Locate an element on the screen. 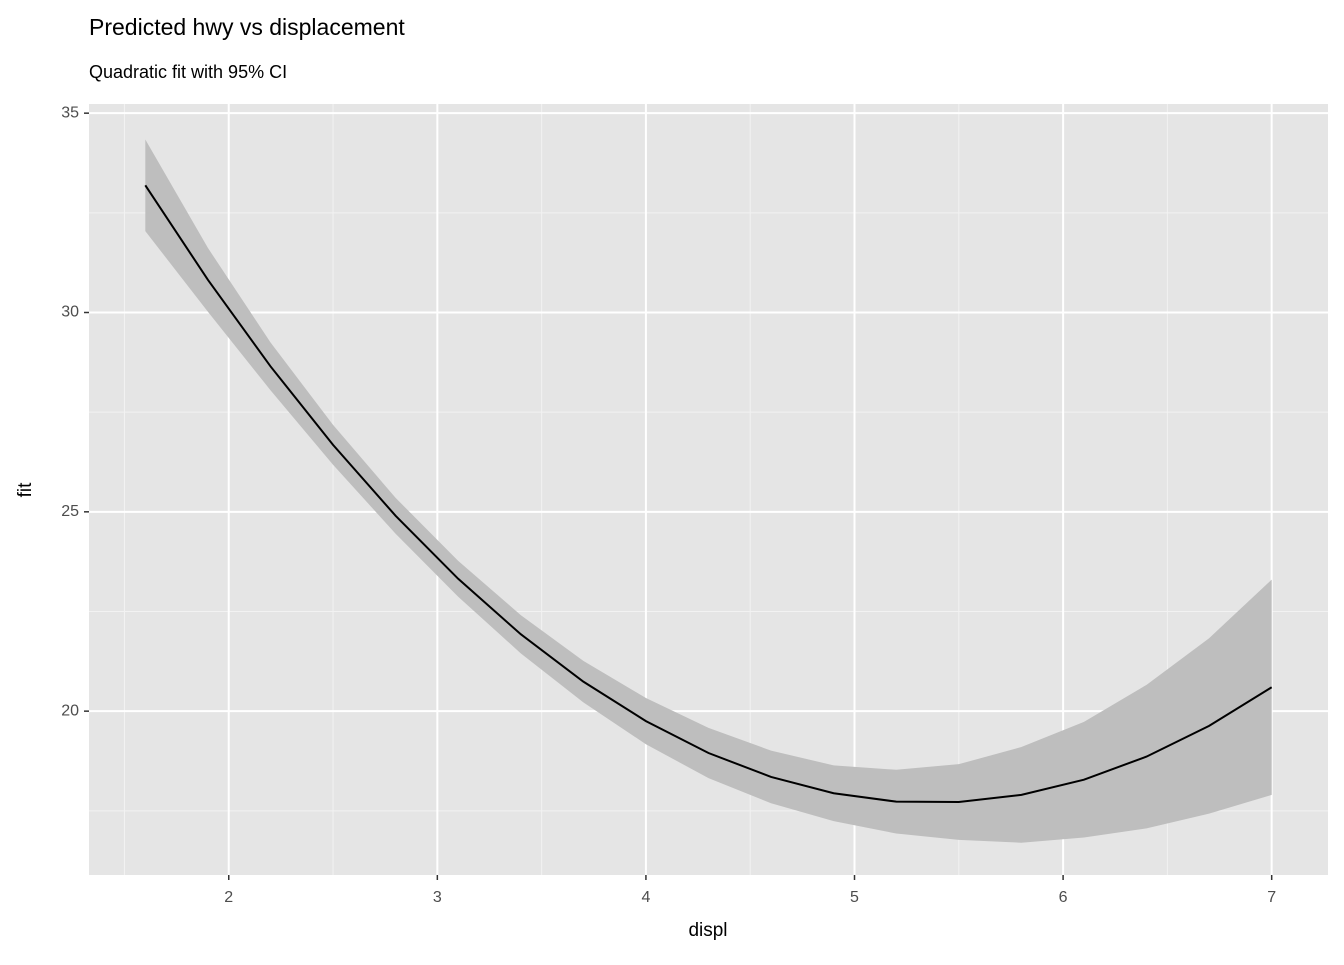  y-tick-label: 30 is located at coordinates (70, 312).